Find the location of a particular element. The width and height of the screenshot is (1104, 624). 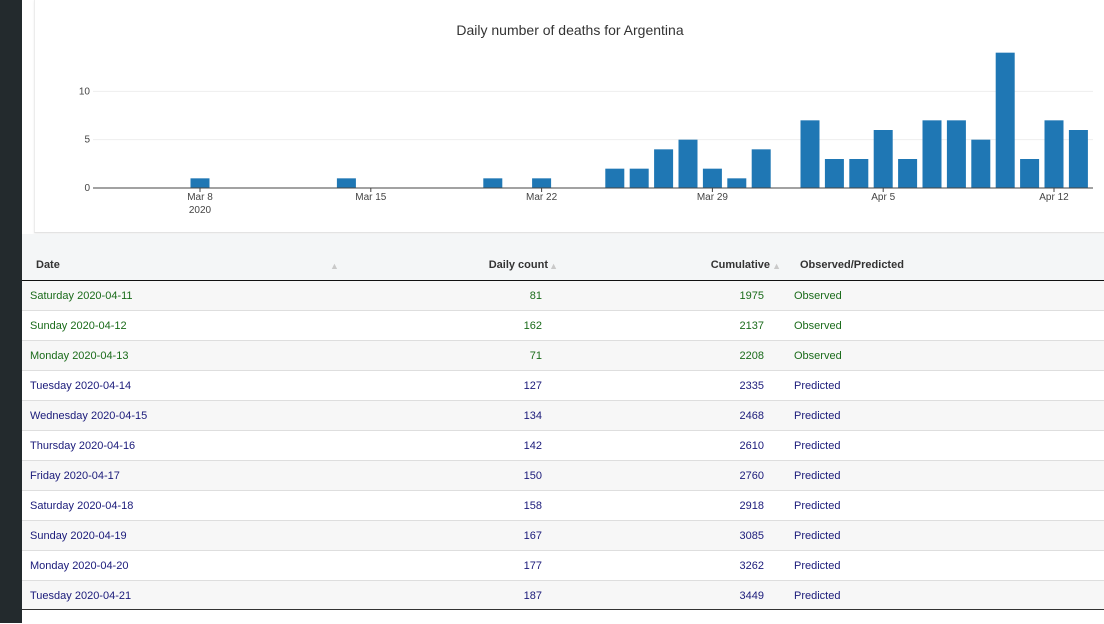

cell-daily-count: 158 is located at coordinates (454, 505).